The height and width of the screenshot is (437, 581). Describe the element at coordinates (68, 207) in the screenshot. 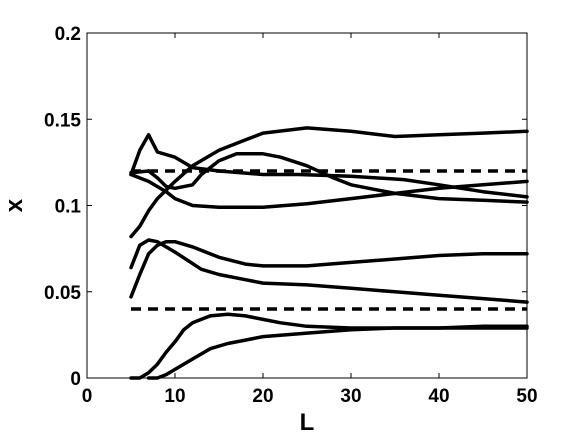

I see `y-tick-label: 0.1` at that location.